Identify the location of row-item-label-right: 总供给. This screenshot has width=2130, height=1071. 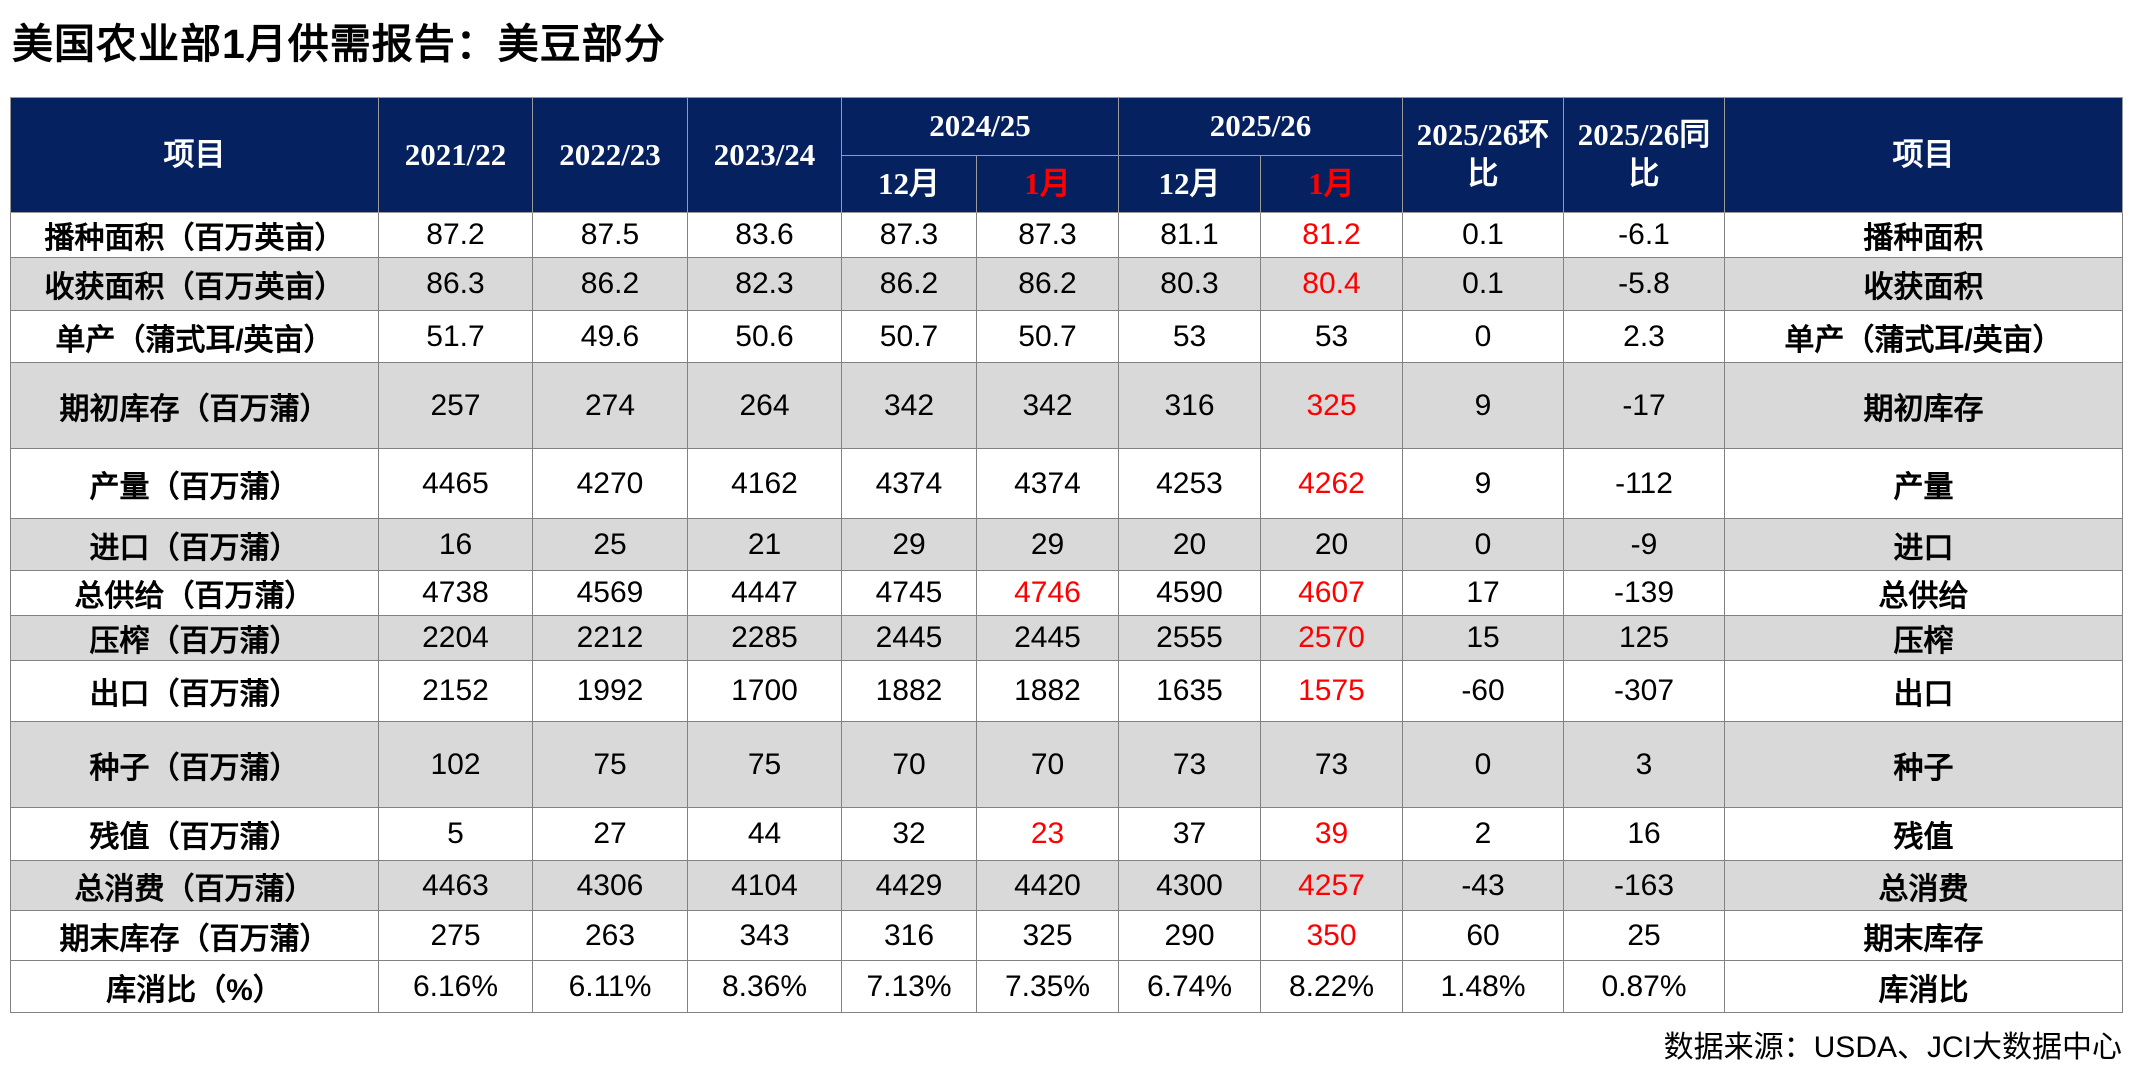
(1923, 593).